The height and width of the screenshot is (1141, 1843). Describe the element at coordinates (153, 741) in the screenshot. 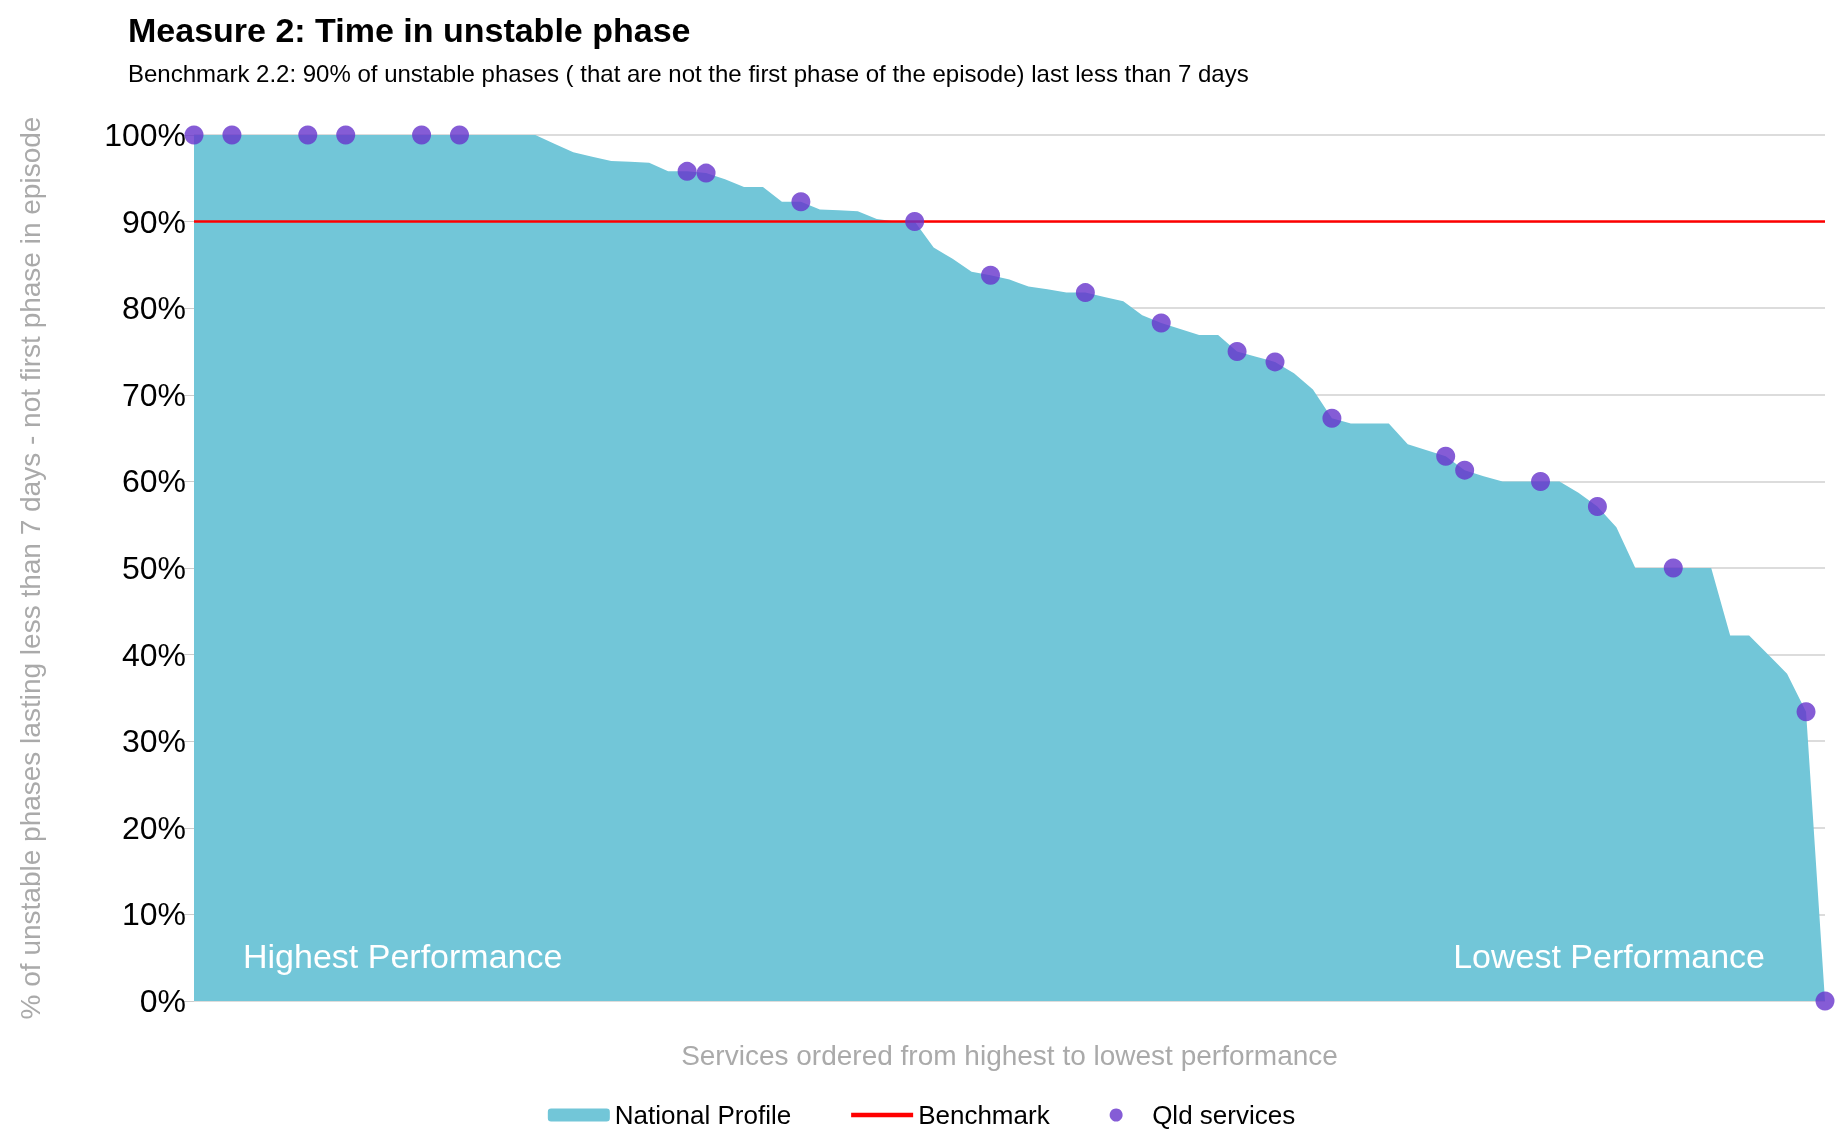

I see `y-tick-label: 30%` at that location.